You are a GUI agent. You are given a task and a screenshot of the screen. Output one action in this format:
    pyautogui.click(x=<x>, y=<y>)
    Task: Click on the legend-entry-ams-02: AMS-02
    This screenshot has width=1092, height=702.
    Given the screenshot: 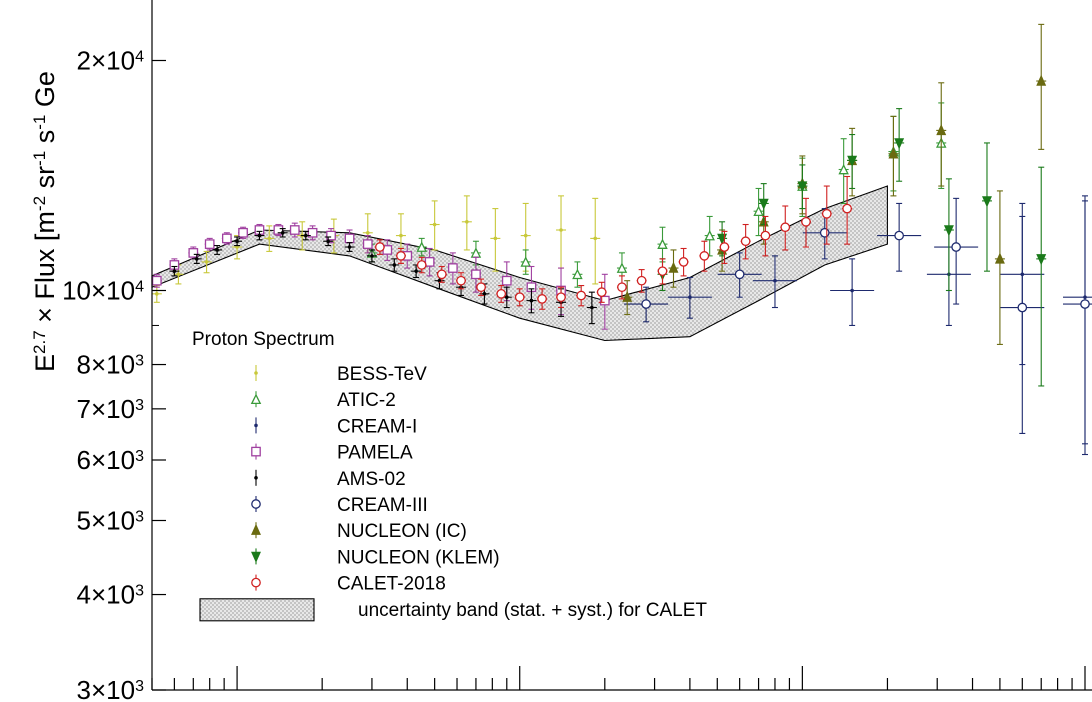 What is the action you would take?
    pyautogui.click(x=330, y=479)
    